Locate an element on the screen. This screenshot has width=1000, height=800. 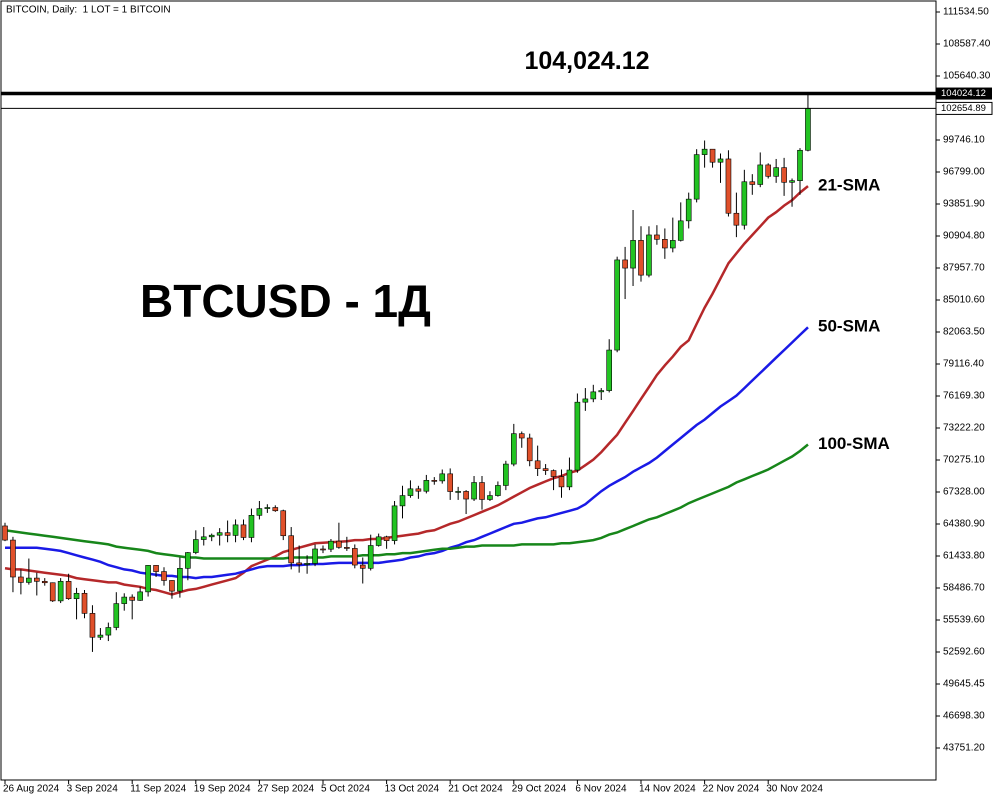
chart-title: BTCUSD - 1Д is located at coordinates (285, 301).